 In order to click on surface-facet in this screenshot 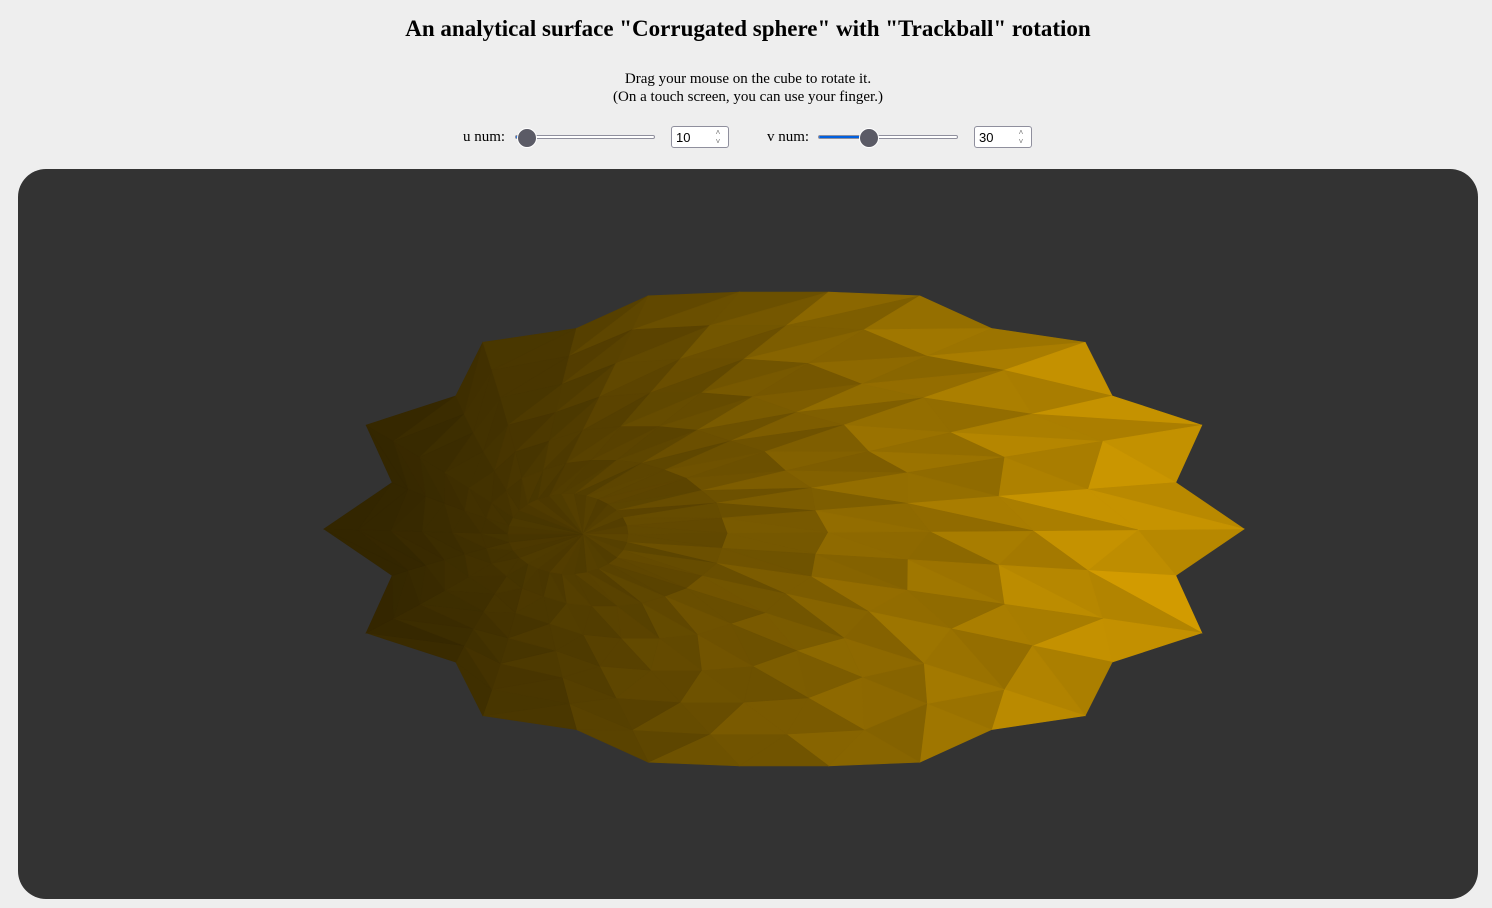, I will do `click(605, 530)`.